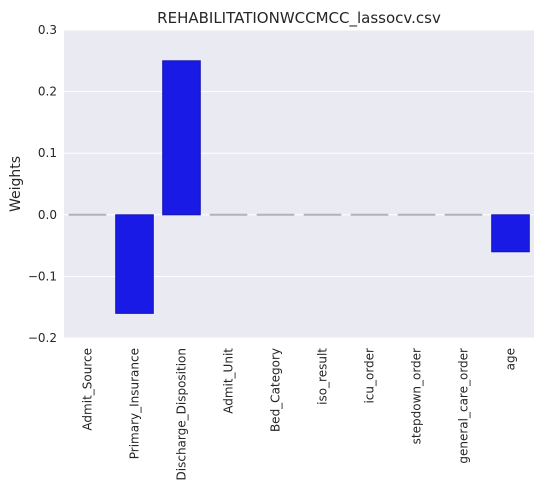 This screenshot has width=543, height=497. What do you see at coordinates (276, 390) in the screenshot?
I see `x-tick-label: Bed_Category` at bounding box center [276, 390].